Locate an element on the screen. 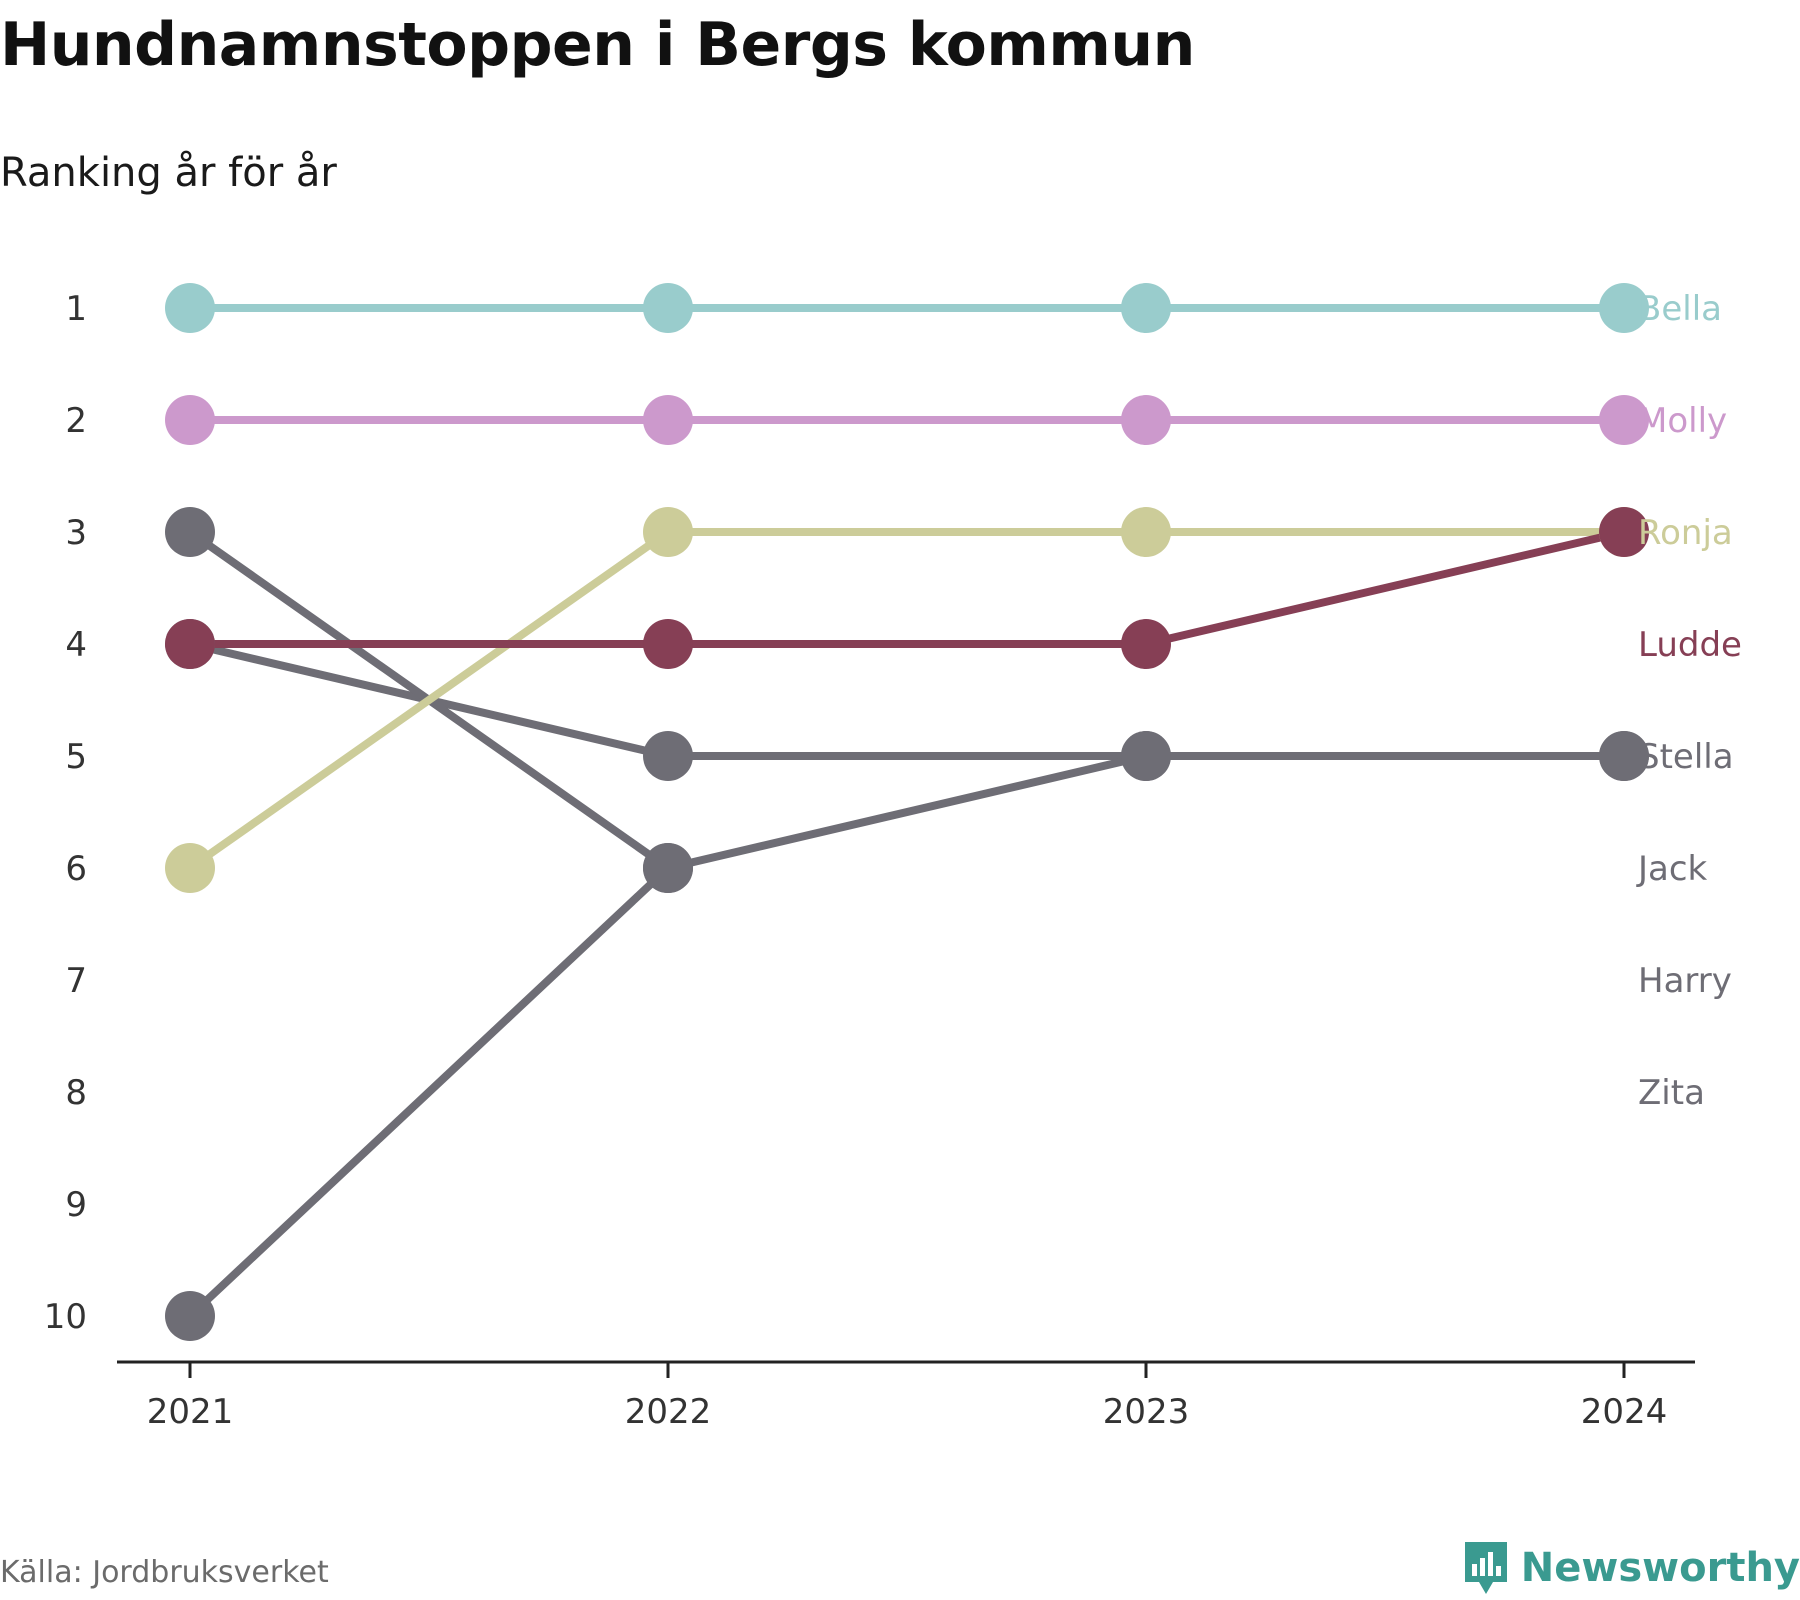 The width and height of the screenshot is (1800, 1600). series-labels: Bella Molly Ronja Ludde Stella Jack Harry Zita is located at coordinates (1689, 701).